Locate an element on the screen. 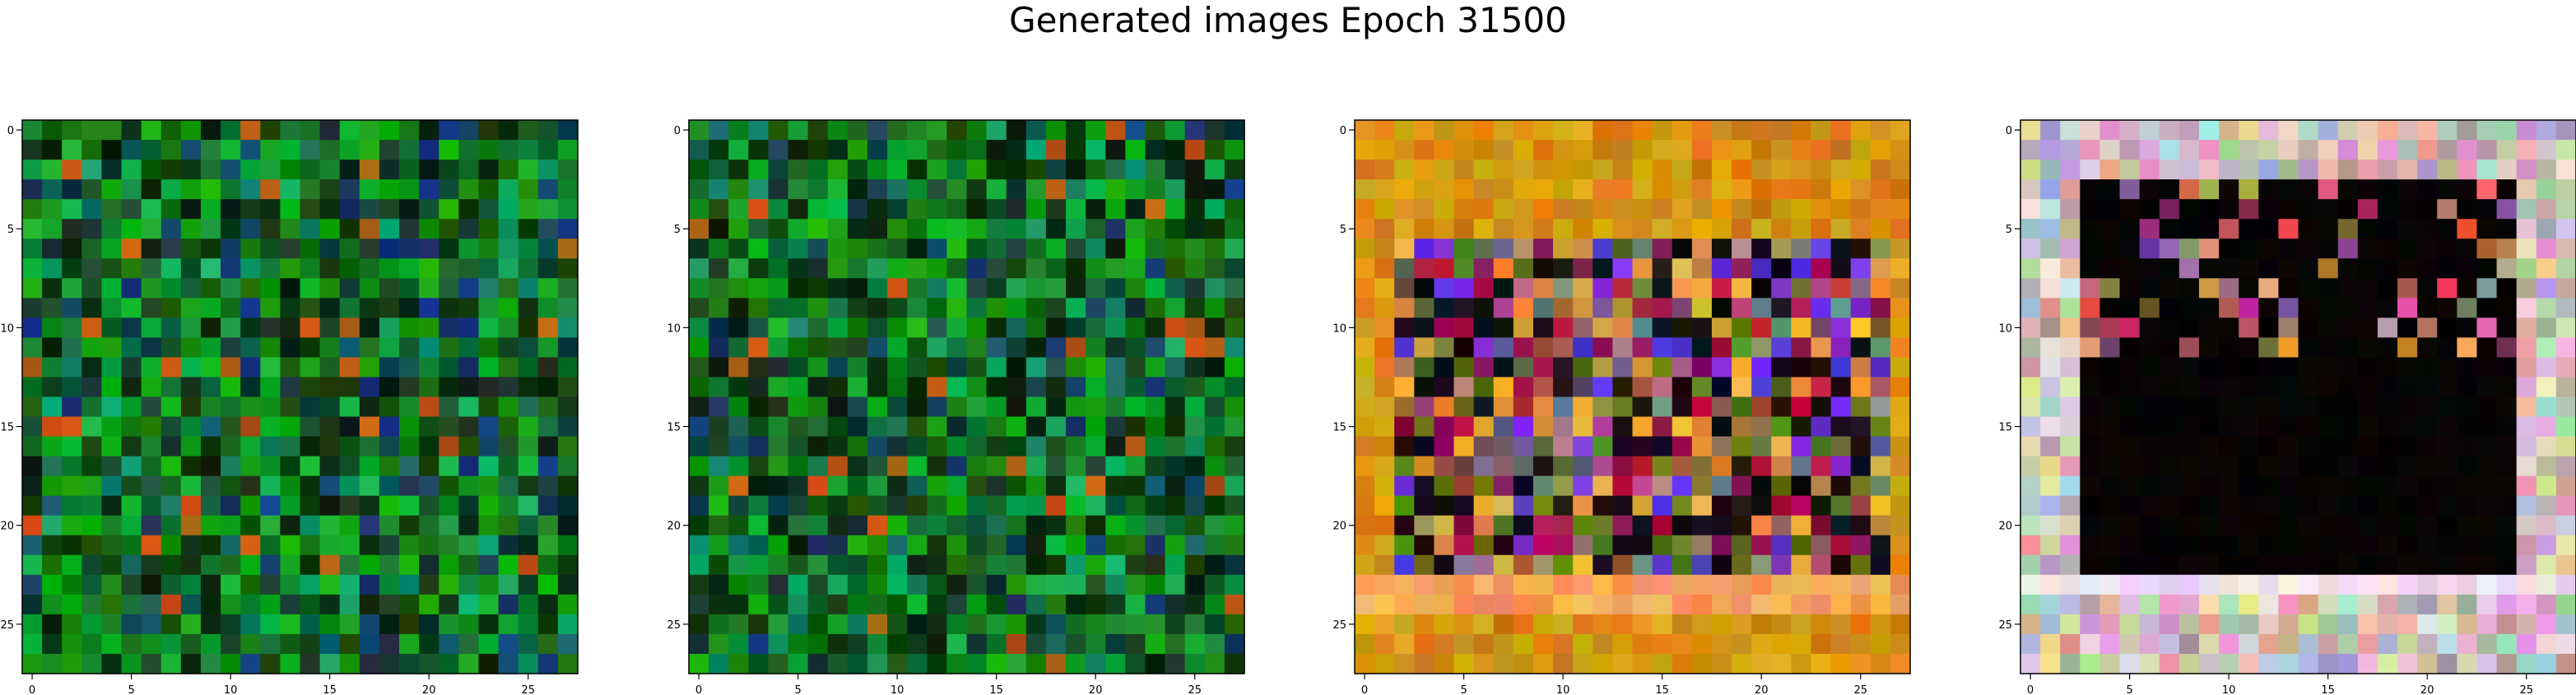  y-tick-label: 20 is located at coordinates (674, 527).